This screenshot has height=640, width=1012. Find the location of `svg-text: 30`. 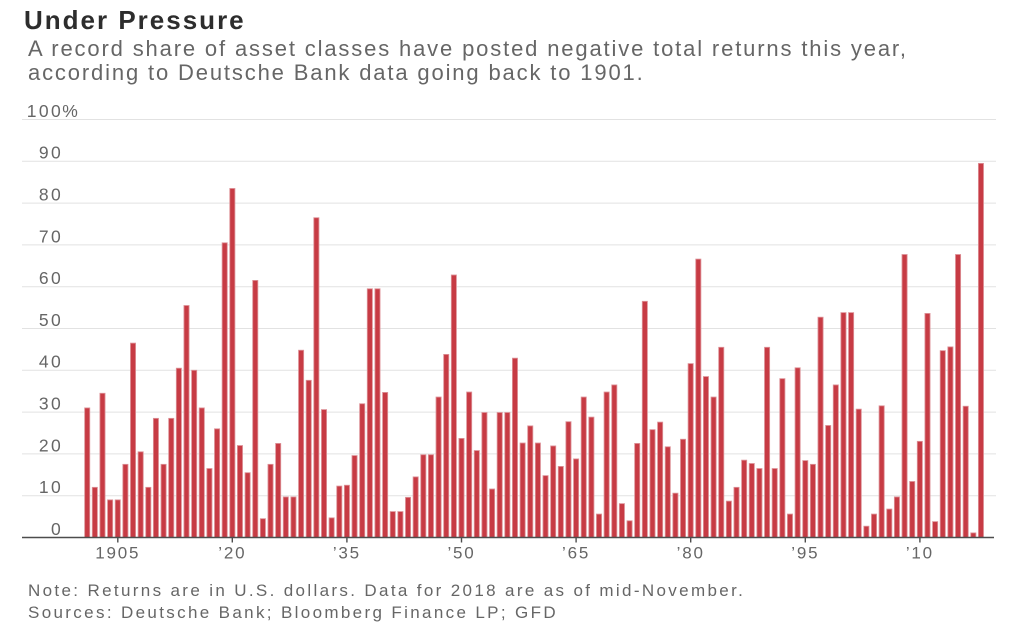

svg-text: 30 is located at coordinates (51, 404).